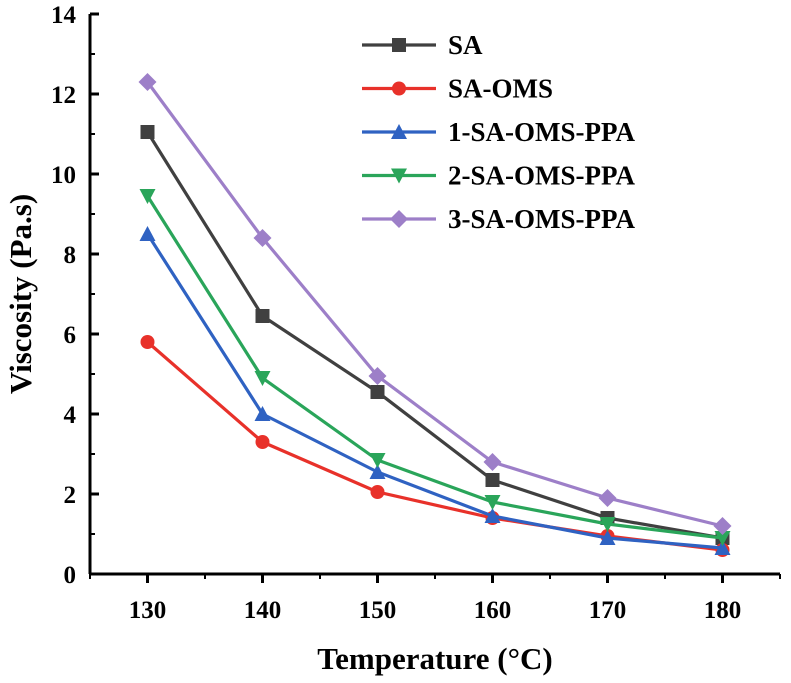  Describe the element at coordinates (64, 15) in the screenshot. I see `y-tick-label: 14` at that location.